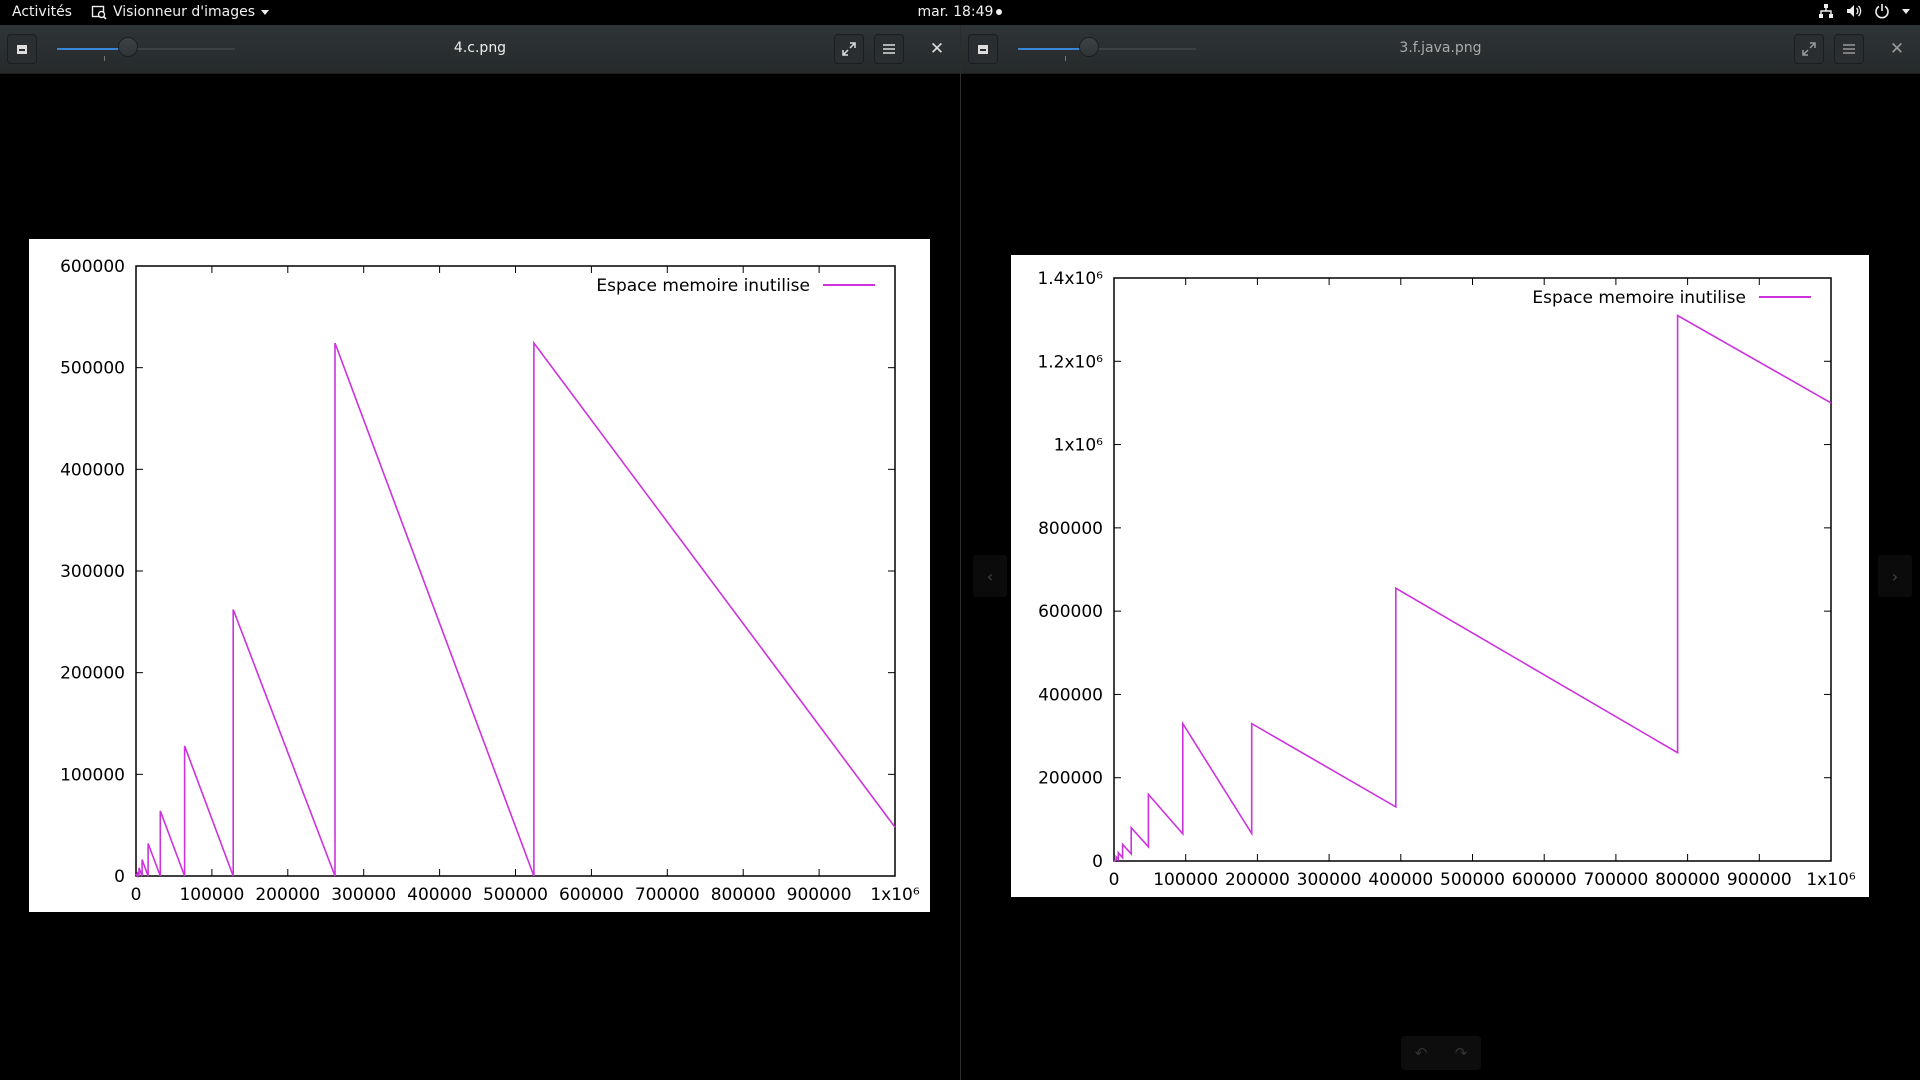 The image size is (1920, 1080). What do you see at coordinates (1070, 362) in the screenshot?
I see `y-tick-label: 1.2x10⁶` at bounding box center [1070, 362].